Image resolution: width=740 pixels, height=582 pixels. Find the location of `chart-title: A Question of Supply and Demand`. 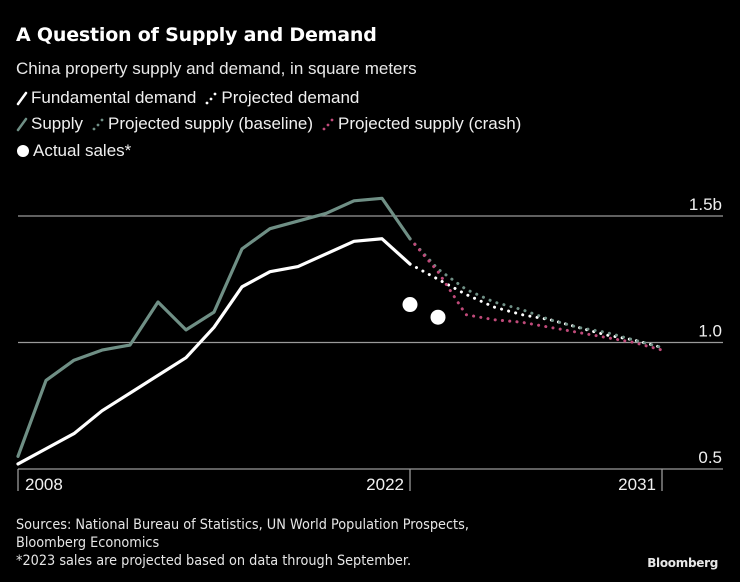

chart-title: A Question of Supply and Demand is located at coordinates (196, 35).